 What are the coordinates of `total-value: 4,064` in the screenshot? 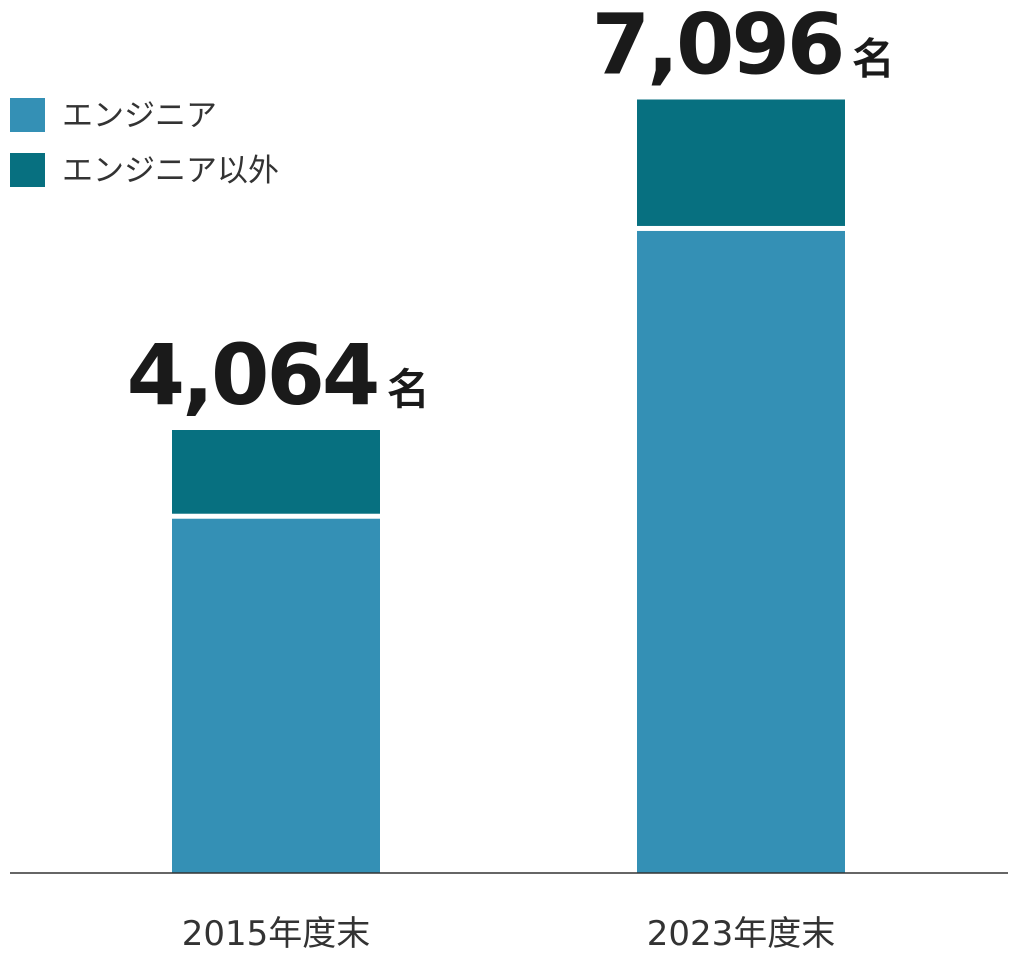 It's located at (252, 375).